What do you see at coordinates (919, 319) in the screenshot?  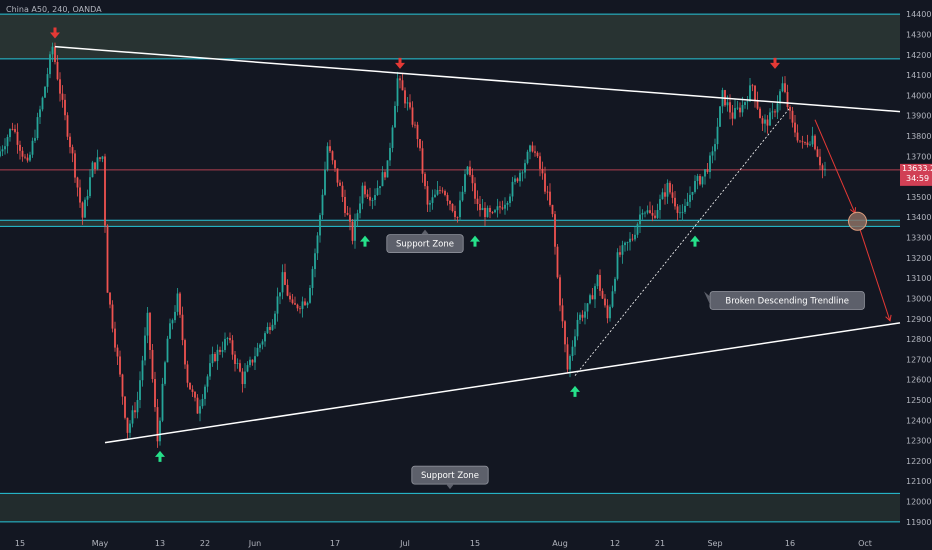 I see `y-tick-label-10: 12900.0` at bounding box center [919, 319].